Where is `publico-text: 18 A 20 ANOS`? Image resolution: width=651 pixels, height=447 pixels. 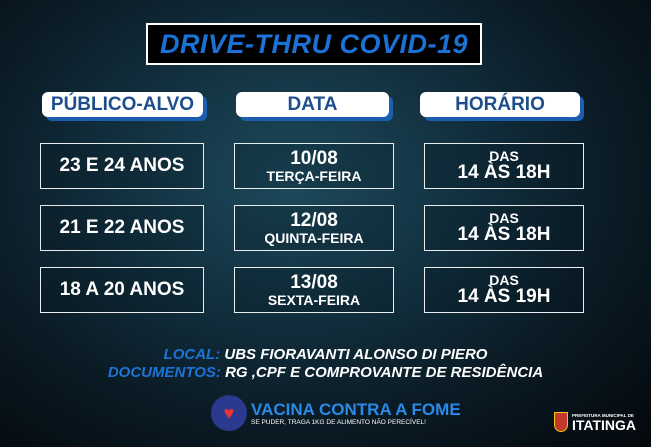 publico-text: 18 A 20 ANOS is located at coordinates (122, 290).